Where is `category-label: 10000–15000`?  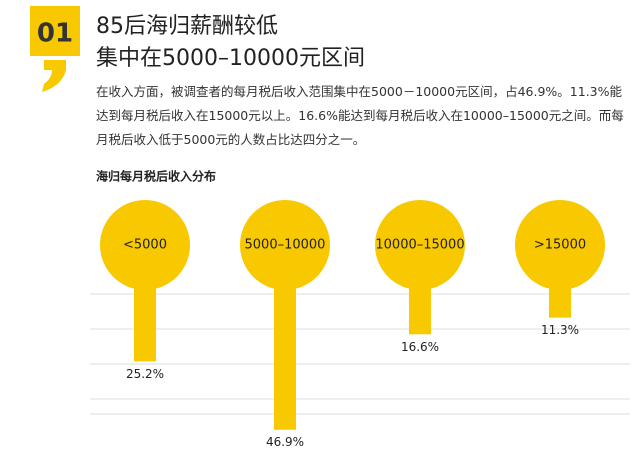
category-label: 10000–15000 is located at coordinates (419, 245).